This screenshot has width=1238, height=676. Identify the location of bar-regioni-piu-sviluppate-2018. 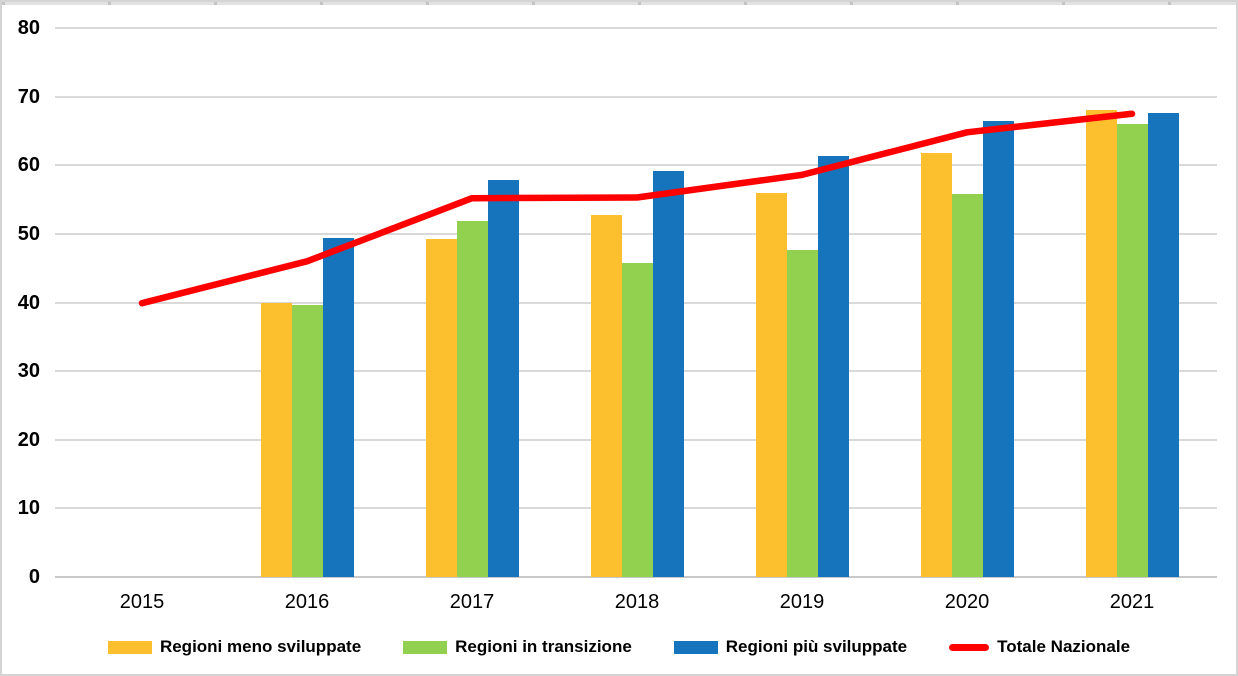
(668, 374).